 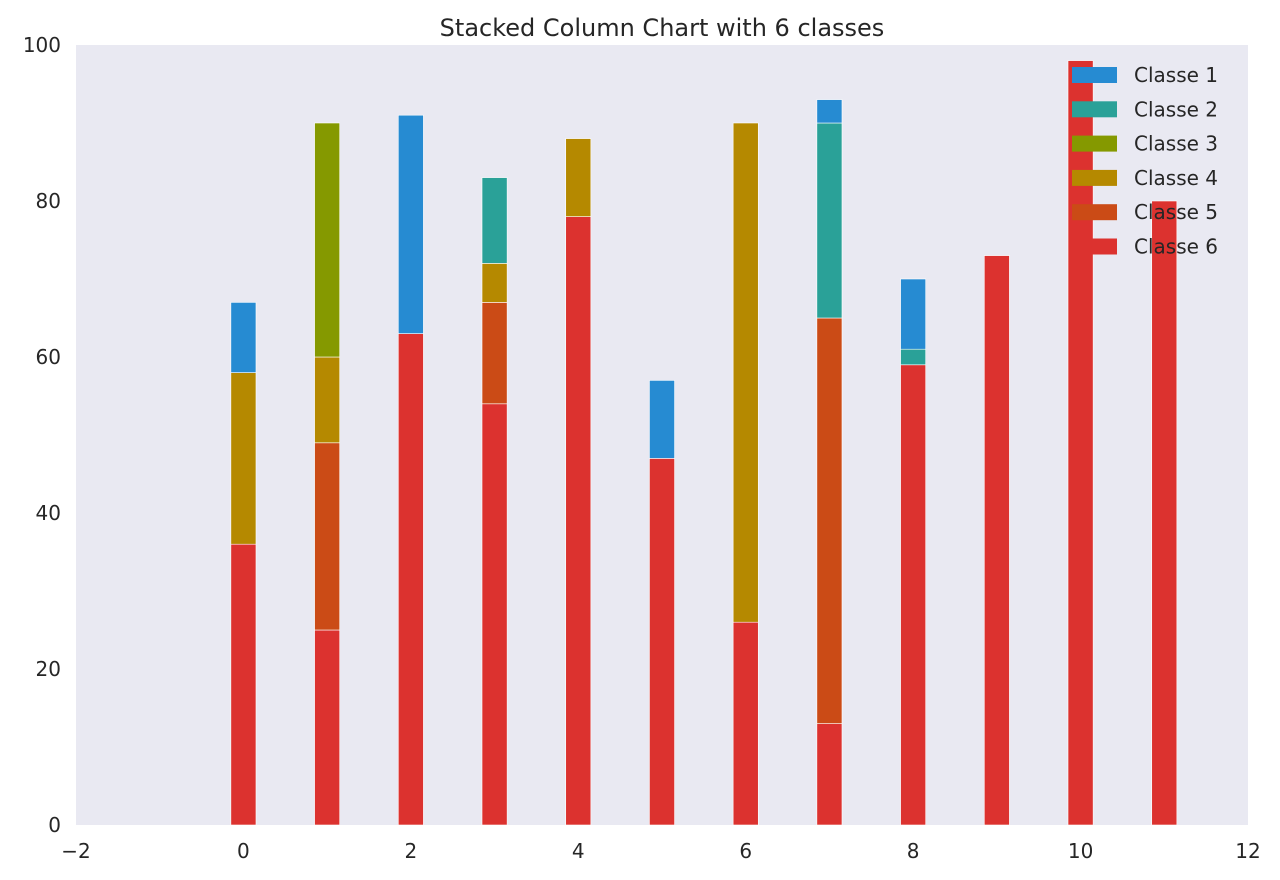 What do you see at coordinates (660, 851) in the screenshot?
I see `x-axis: −2 0 2 4 6 8 10 12` at bounding box center [660, 851].